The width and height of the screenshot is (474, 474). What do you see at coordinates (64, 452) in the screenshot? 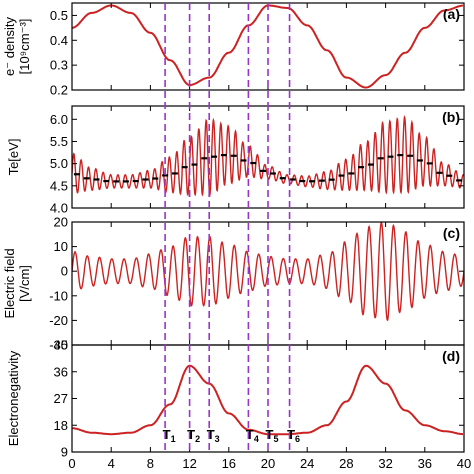
I see `y-tick-label: 9` at bounding box center [64, 452].